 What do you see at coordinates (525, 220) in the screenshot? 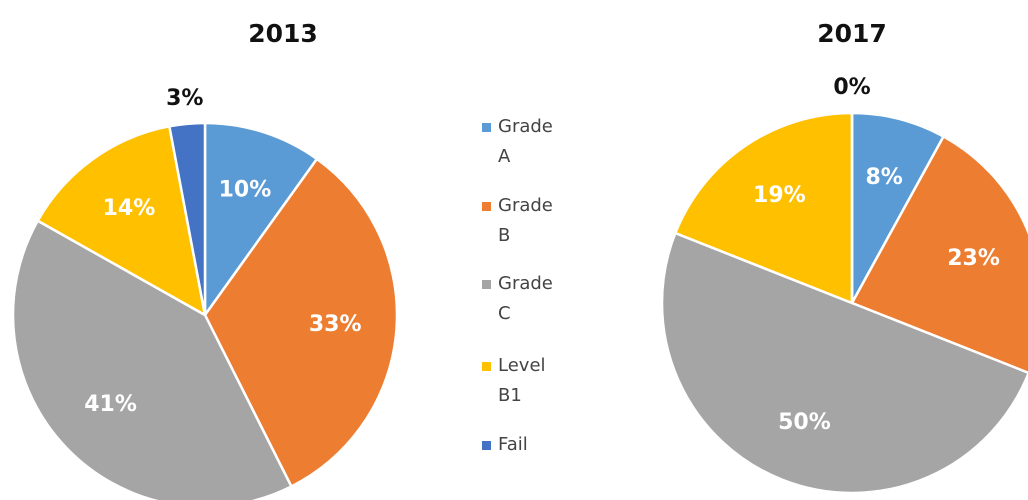
I see `legend-label: Grade B` at bounding box center [525, 220].